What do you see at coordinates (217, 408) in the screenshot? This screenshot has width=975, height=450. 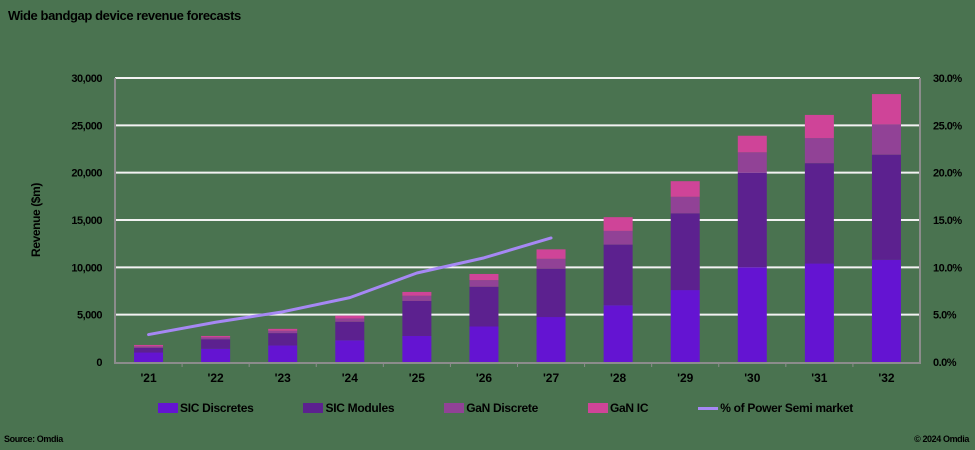 I see `legend-label: SIC Discretes` at bounding box center [217, 408].